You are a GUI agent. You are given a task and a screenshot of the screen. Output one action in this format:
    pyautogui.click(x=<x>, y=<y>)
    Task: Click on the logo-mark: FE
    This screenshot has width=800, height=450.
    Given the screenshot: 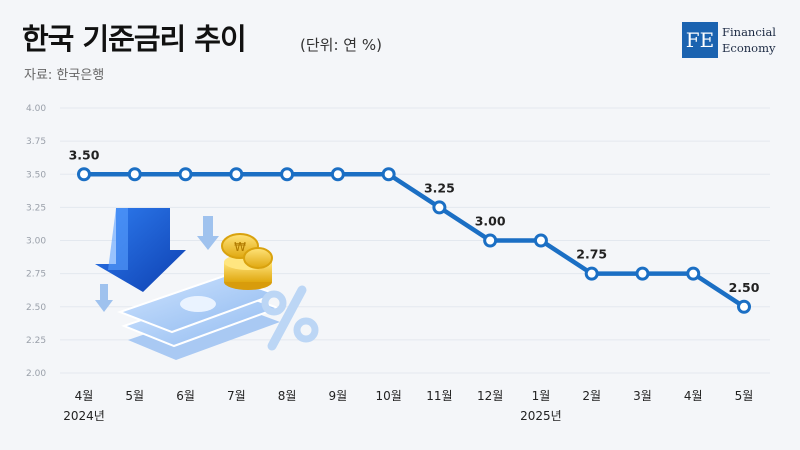 What is the action you would take?
    pyautogui.click(x=700, y=40)
    